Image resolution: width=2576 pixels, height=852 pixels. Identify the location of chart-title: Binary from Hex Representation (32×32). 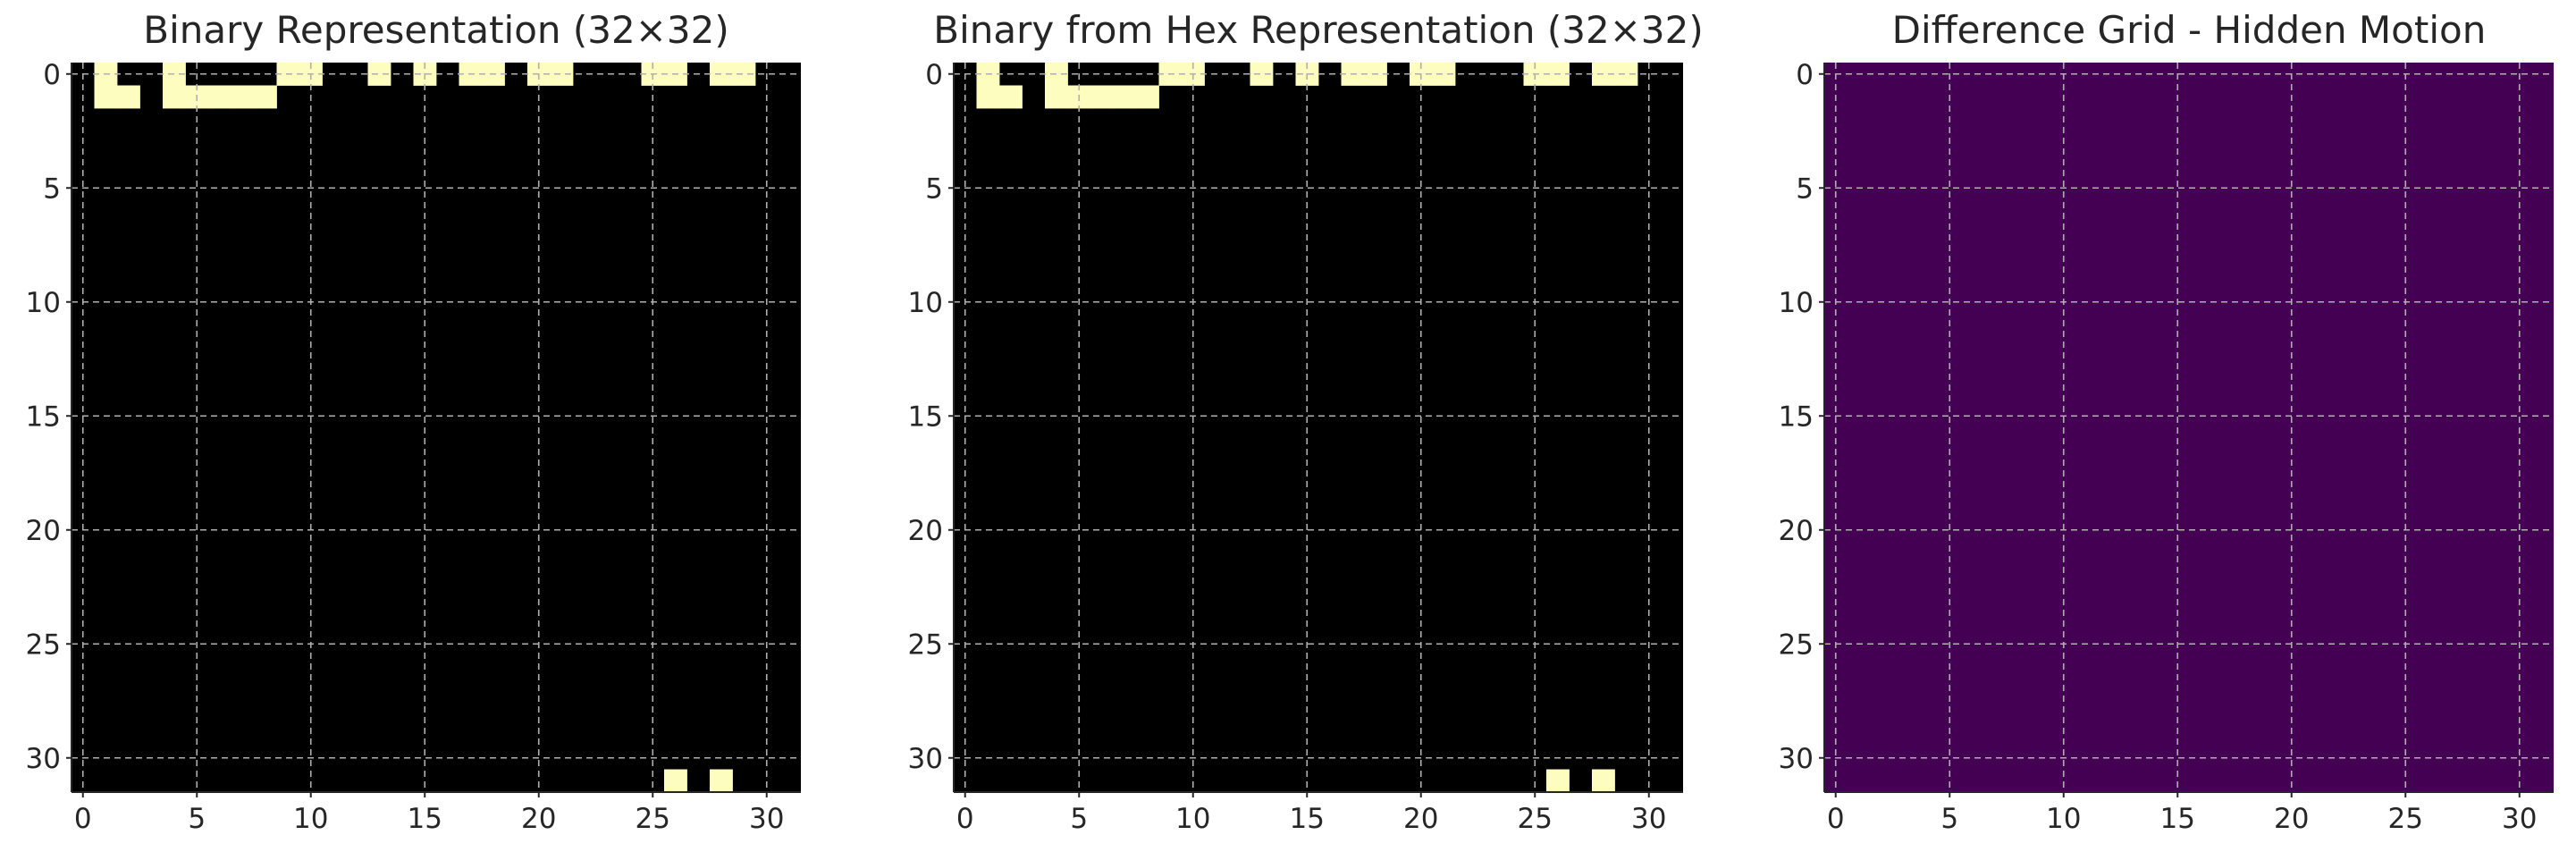
(1318, 30).